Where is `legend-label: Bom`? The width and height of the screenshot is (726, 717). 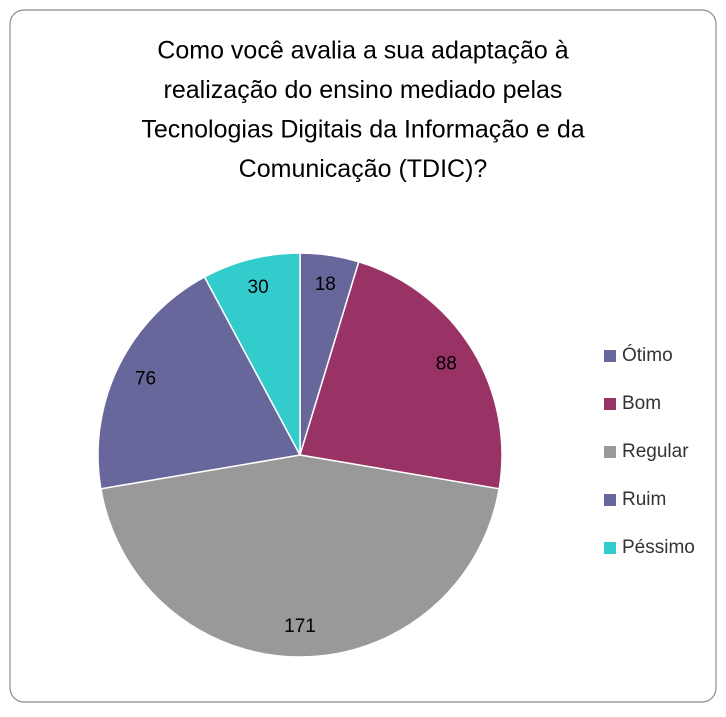 legend-label: Bom is located at coordinates (641, 403).